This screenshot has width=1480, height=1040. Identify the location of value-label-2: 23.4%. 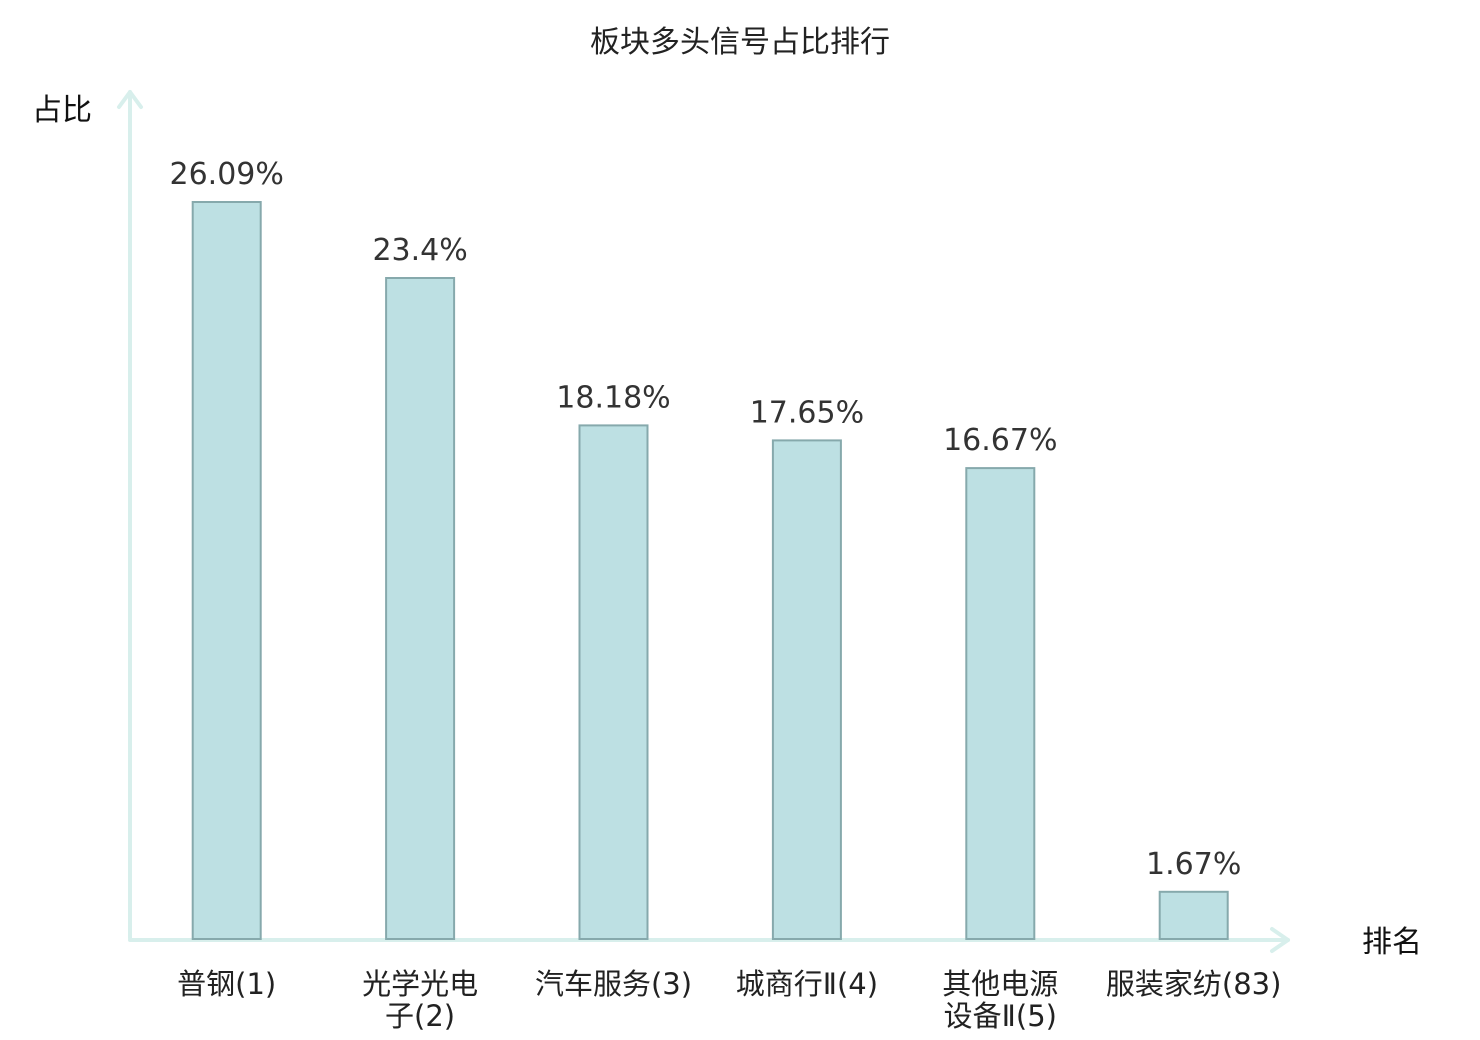
(419, 250).